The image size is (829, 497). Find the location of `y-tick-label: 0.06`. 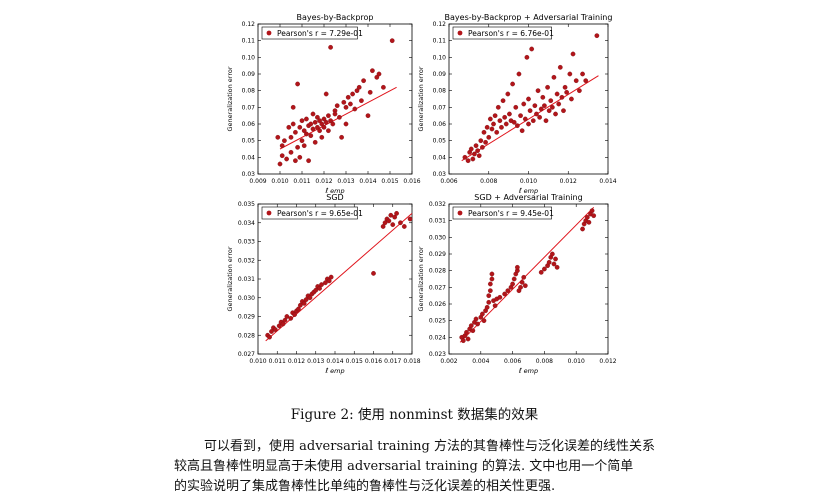

y-tick-label: 0.06 is located at coordinates (249, 124).